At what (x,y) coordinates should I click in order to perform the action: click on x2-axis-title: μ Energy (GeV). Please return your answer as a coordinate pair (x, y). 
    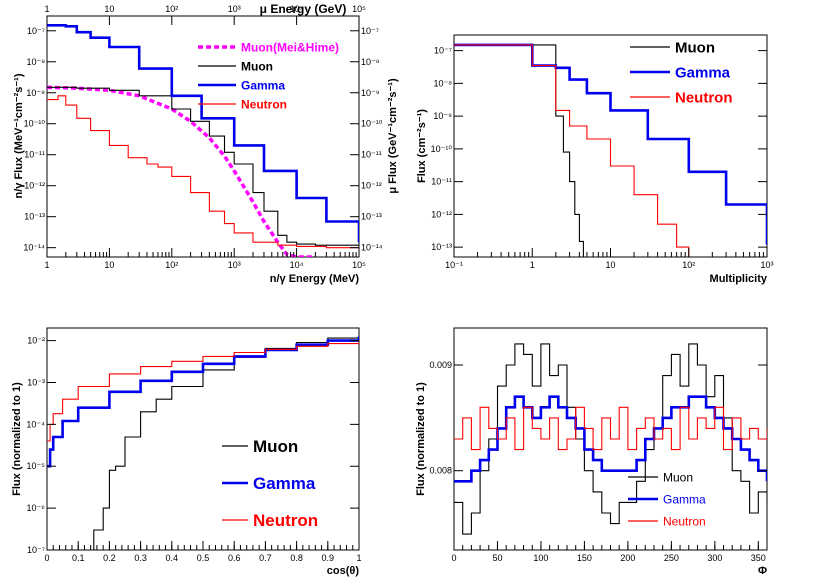
    Looking at the image, I should click on (303, 9).